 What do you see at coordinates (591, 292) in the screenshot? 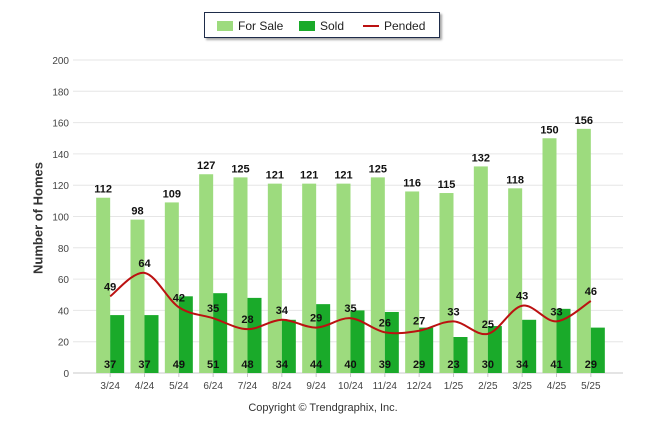
I see `data-label-pended: 46` at bounding box center [591, 292].